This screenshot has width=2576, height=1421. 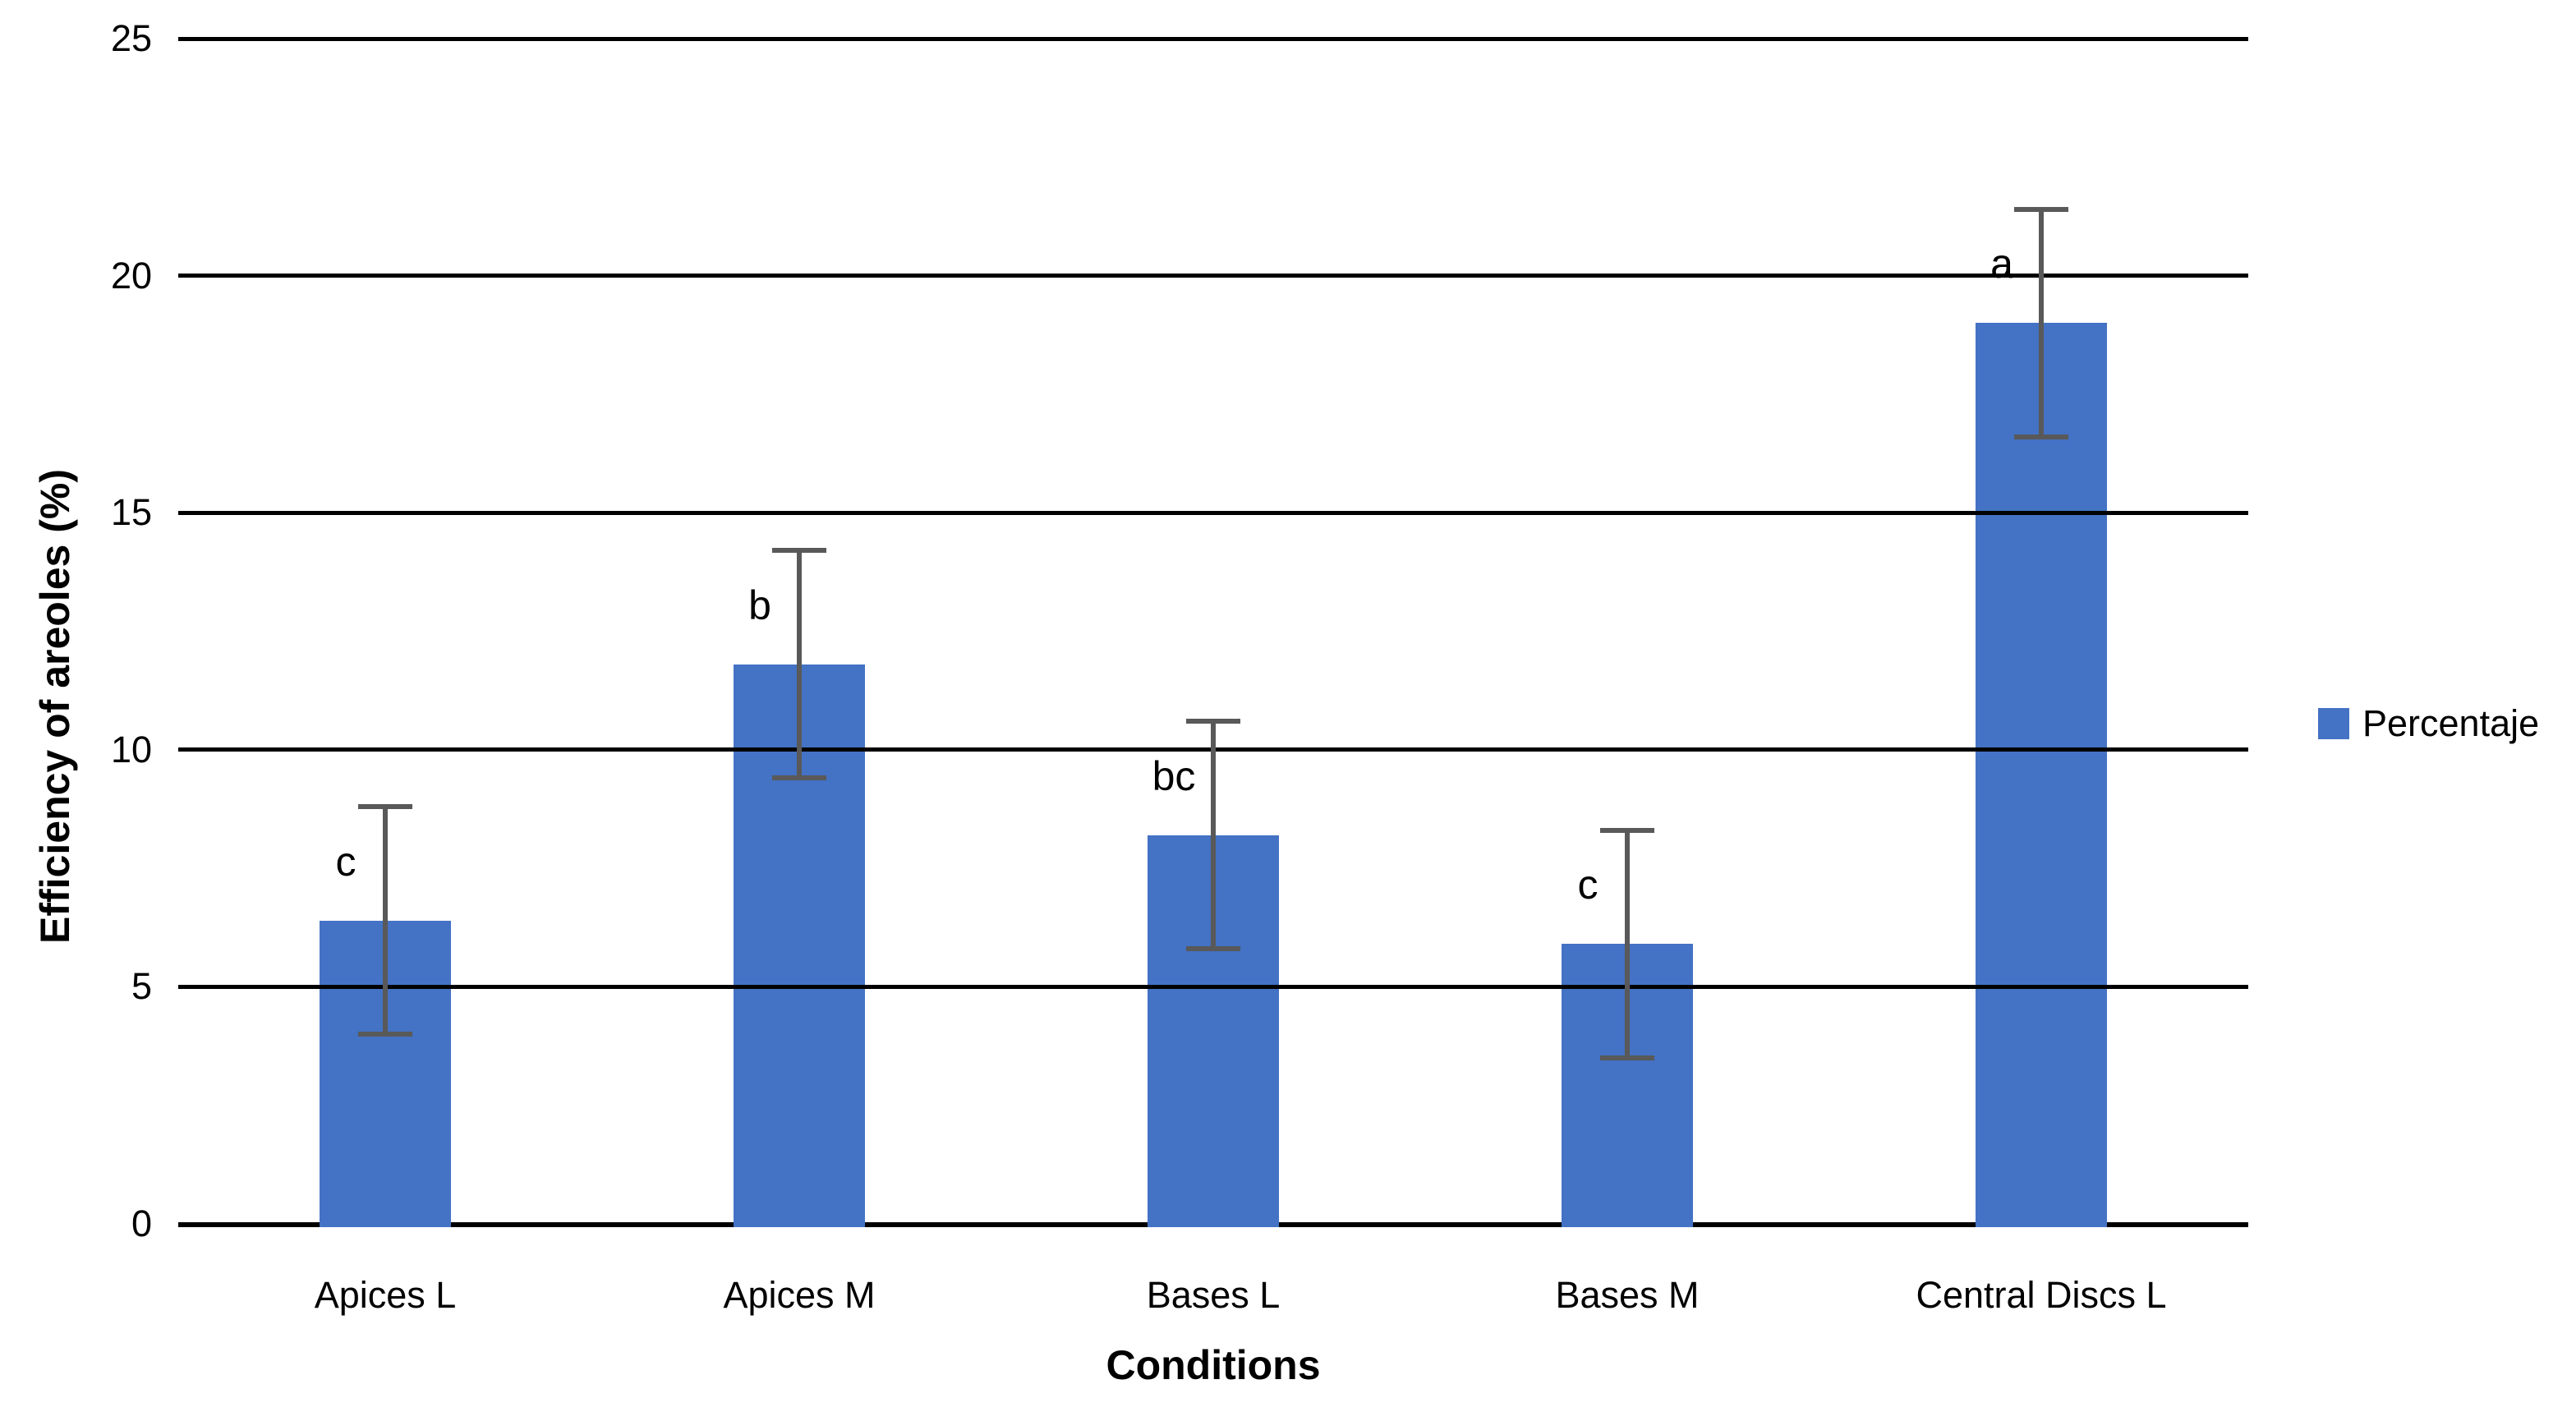 I want to click on x-category-label-bases-m: Bases M, so click(x=1627, y=1295).